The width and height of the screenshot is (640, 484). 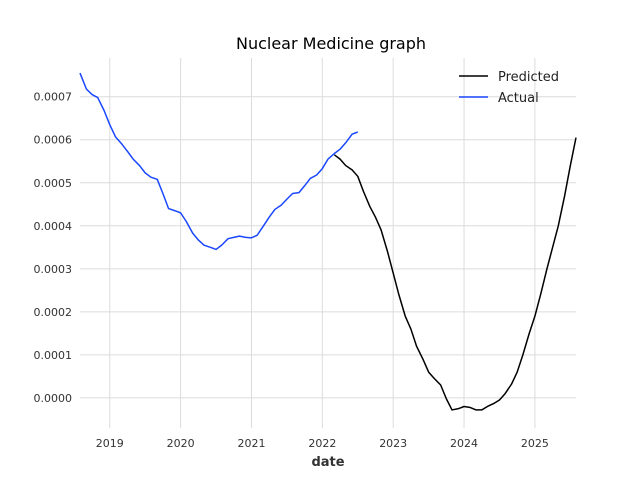 I want to click on x-tick-label: 2020, so click(x=181, y=443).